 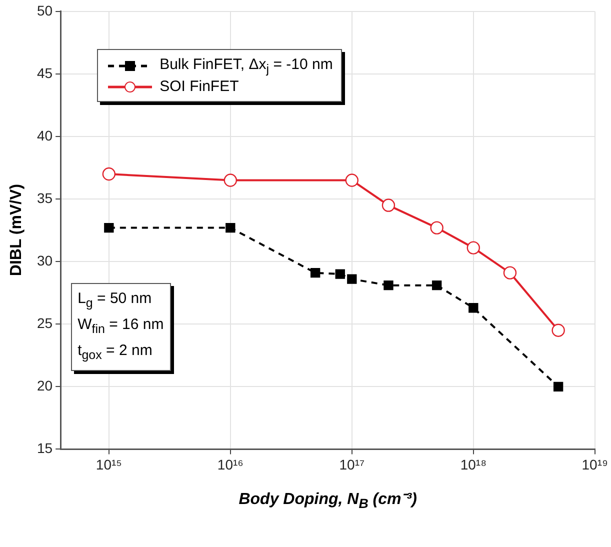 What do you see at coordinates (109, 464) in the screenshot?
I see `x-tick-label: 10¹⁵` at bounding box center [109, 464].